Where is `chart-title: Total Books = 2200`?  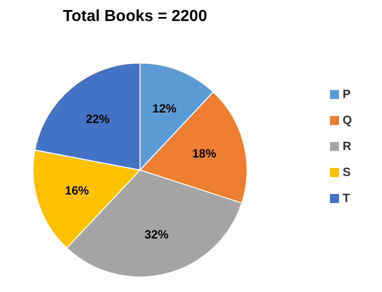 chart-title: Total Books = 2200 is located at coordinates (135, 17).